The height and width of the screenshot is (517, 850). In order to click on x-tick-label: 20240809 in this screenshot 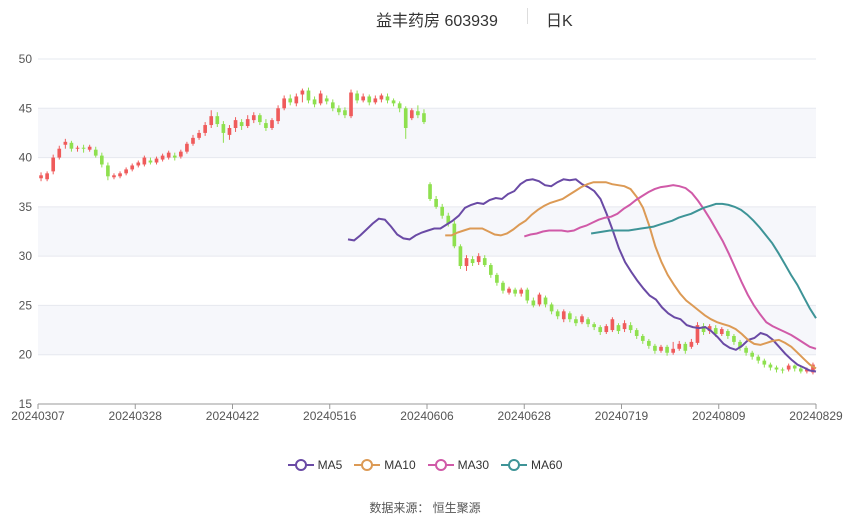, I will do `click(719, 416)`.